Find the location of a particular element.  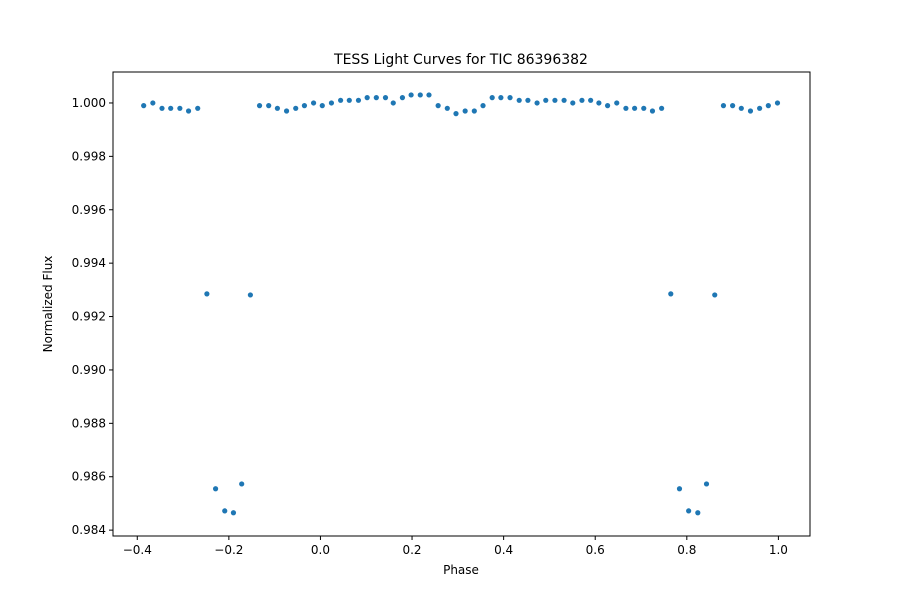

x-tick-label: 0.6 is located at coordinates (595, 550).